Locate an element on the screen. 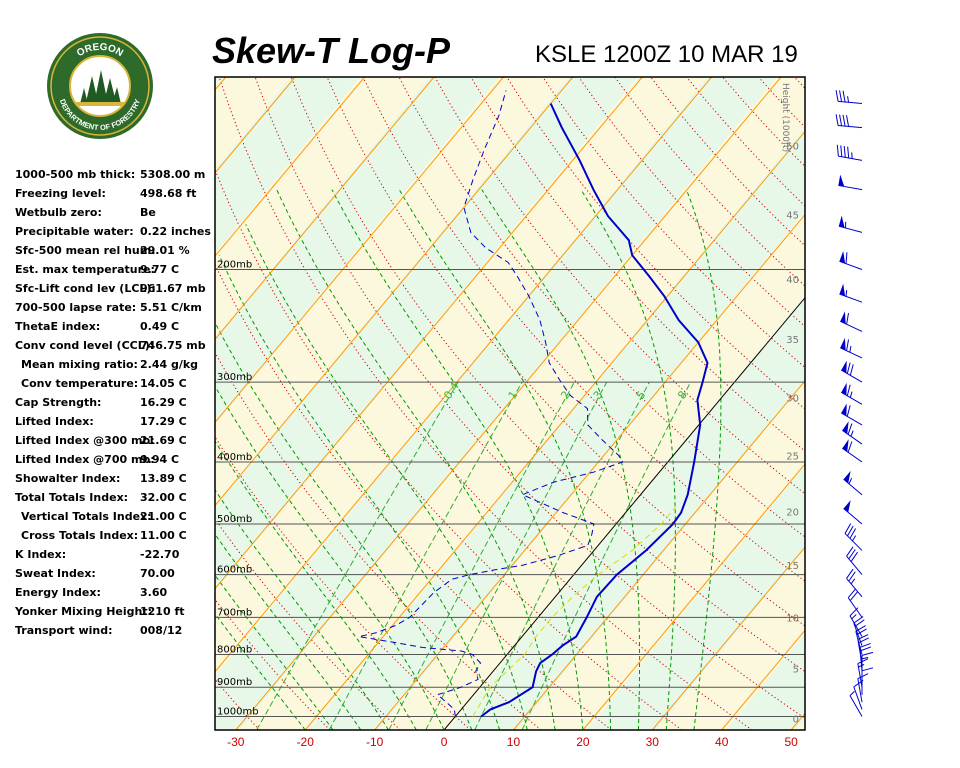 Image resolution: width=960 pixels, height=768 pixels. index-value: 5.51 C/km is located at coordinates (171, 307).